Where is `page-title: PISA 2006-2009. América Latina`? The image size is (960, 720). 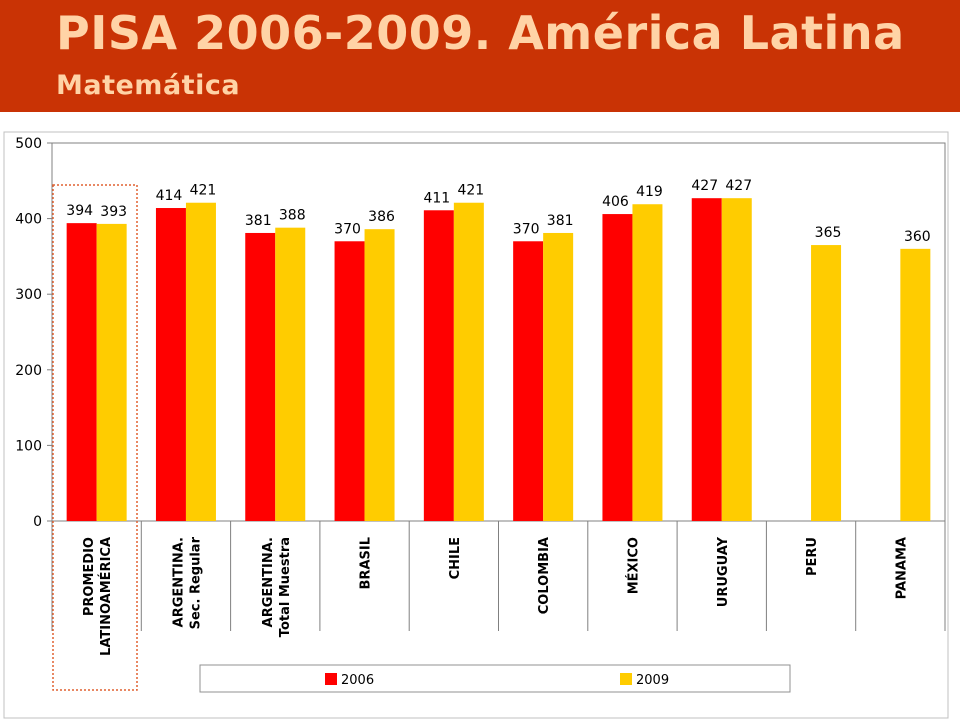
page-title: PISA 2006-2009. América Latina is located at coordinates (480, 33).